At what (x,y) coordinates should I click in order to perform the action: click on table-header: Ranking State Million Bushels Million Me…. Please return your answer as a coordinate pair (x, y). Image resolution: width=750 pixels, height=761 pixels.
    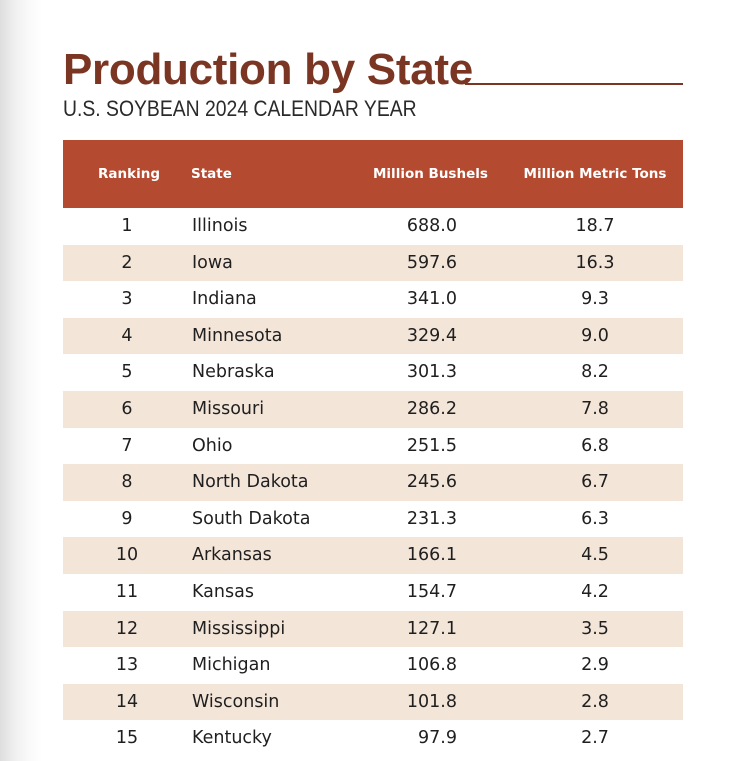
    Looking at the image, I should click on (373, 174).